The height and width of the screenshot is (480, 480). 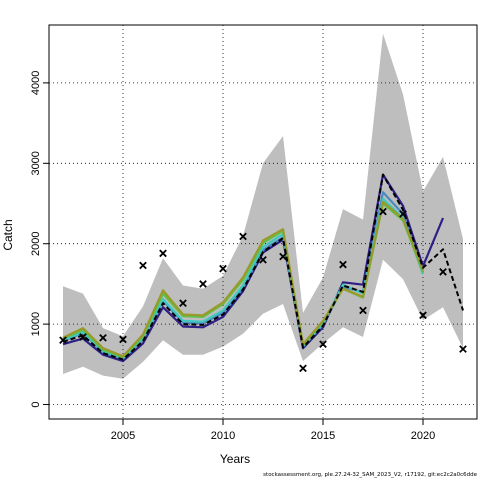 I want to click on x-tick-label: 2010, so click(x=223, y=436).